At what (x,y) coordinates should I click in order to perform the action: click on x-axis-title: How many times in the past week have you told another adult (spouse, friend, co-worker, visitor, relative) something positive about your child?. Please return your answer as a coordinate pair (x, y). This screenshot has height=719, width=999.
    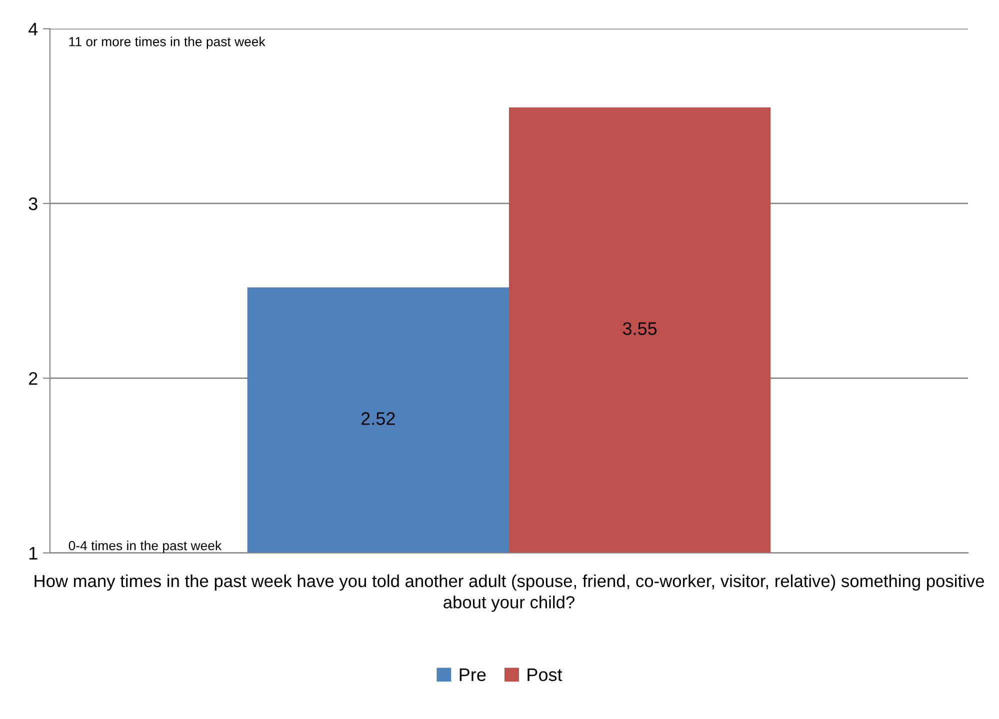
    Looking at the image, I should click on (509, 593).